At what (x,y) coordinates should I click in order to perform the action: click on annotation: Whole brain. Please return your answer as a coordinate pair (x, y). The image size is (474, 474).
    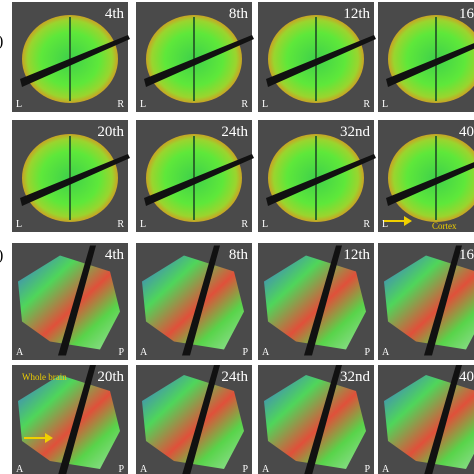
    Looking at the image, I should click on (44, 377).